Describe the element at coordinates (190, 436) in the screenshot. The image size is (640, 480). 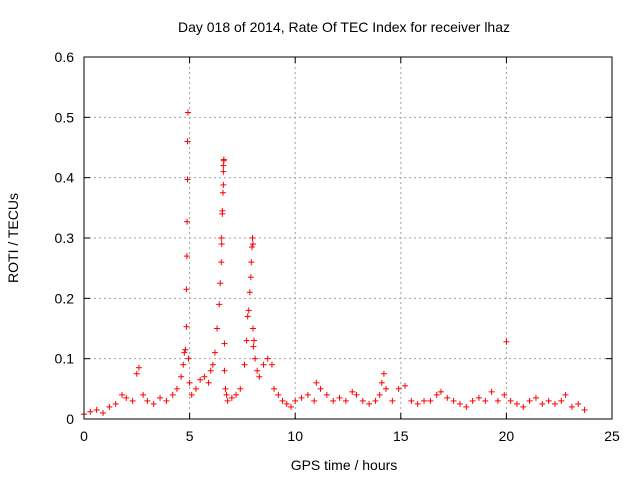
I see `x-tick-label: 5` at that location.